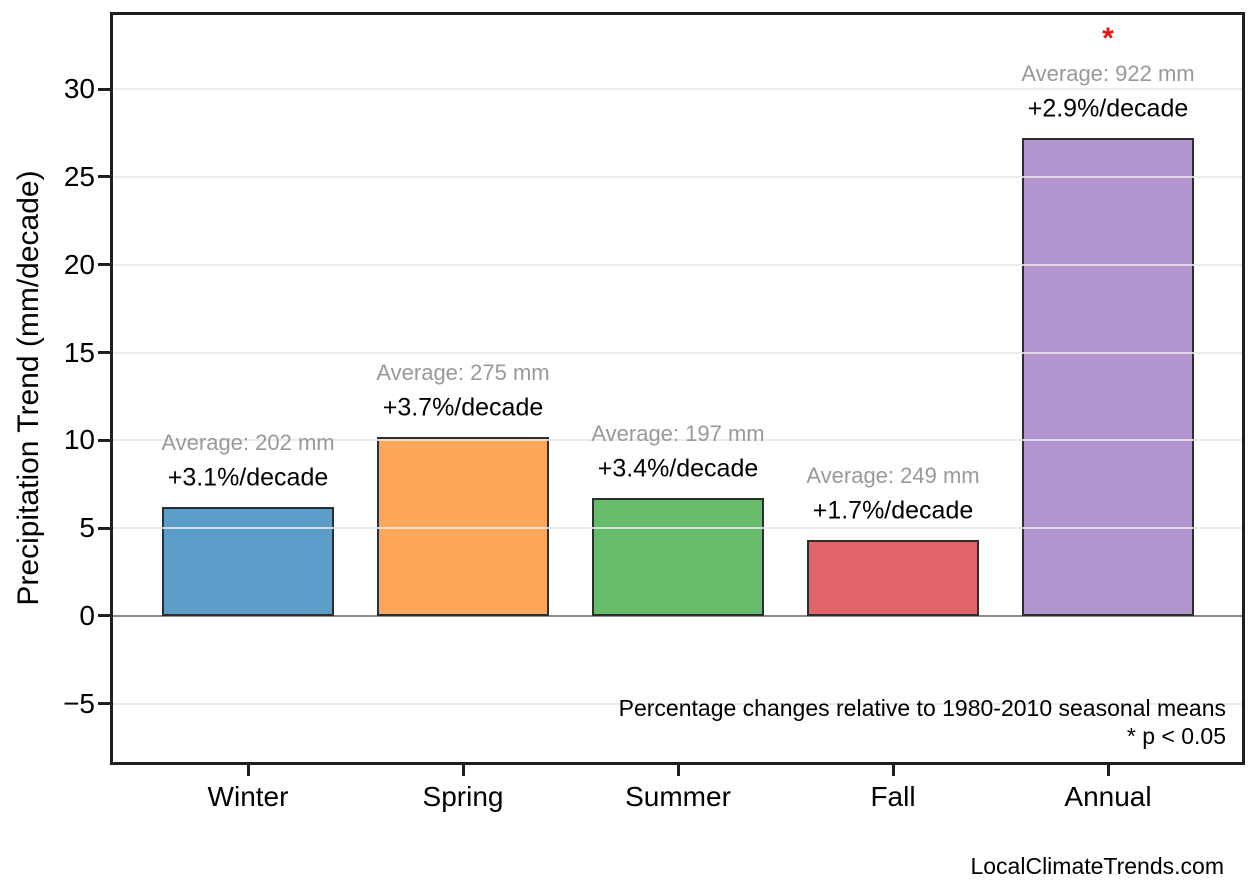  Describe the element at coordinates (463, 526) in the screenshot. I see `bar-spring` at that location.